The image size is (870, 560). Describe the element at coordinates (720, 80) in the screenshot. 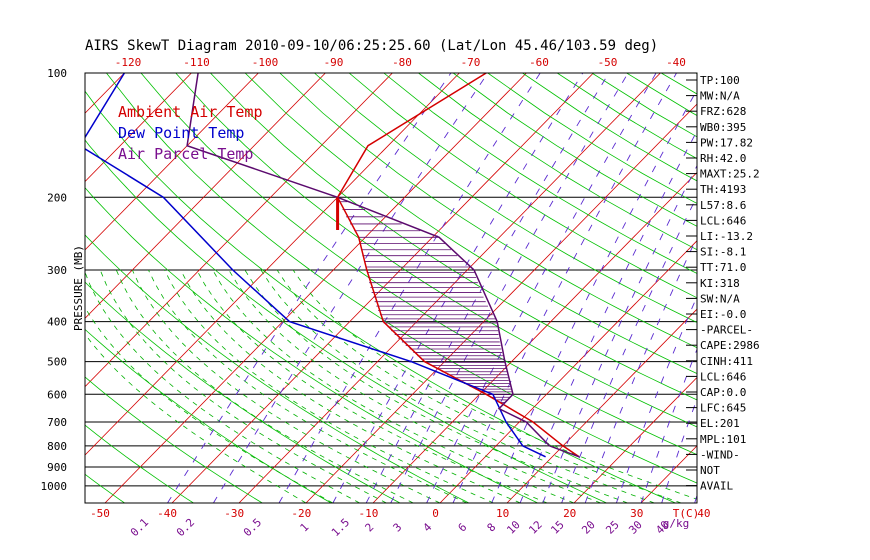

I see `index-value: TP:100` at that location.